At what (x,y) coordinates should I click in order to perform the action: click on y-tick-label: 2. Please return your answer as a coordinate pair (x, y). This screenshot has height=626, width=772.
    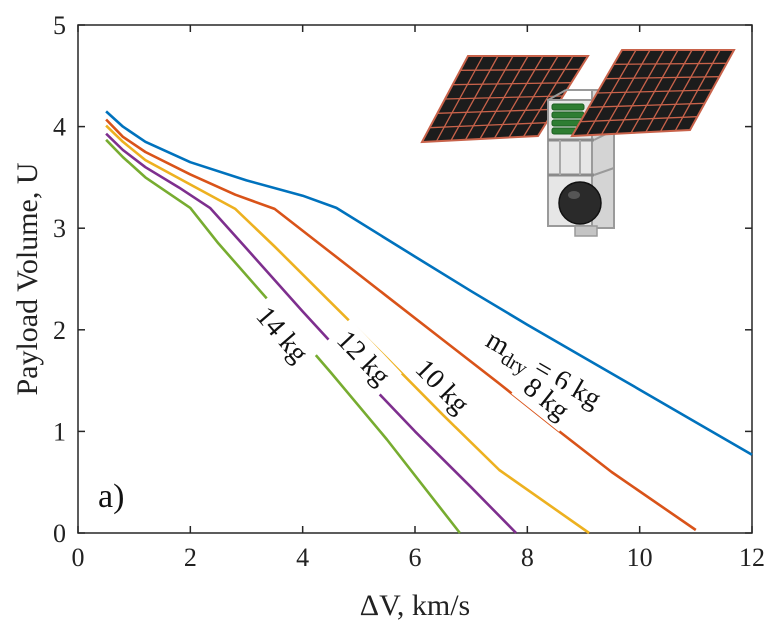
    Looking at the image, I should click on (59, 330).